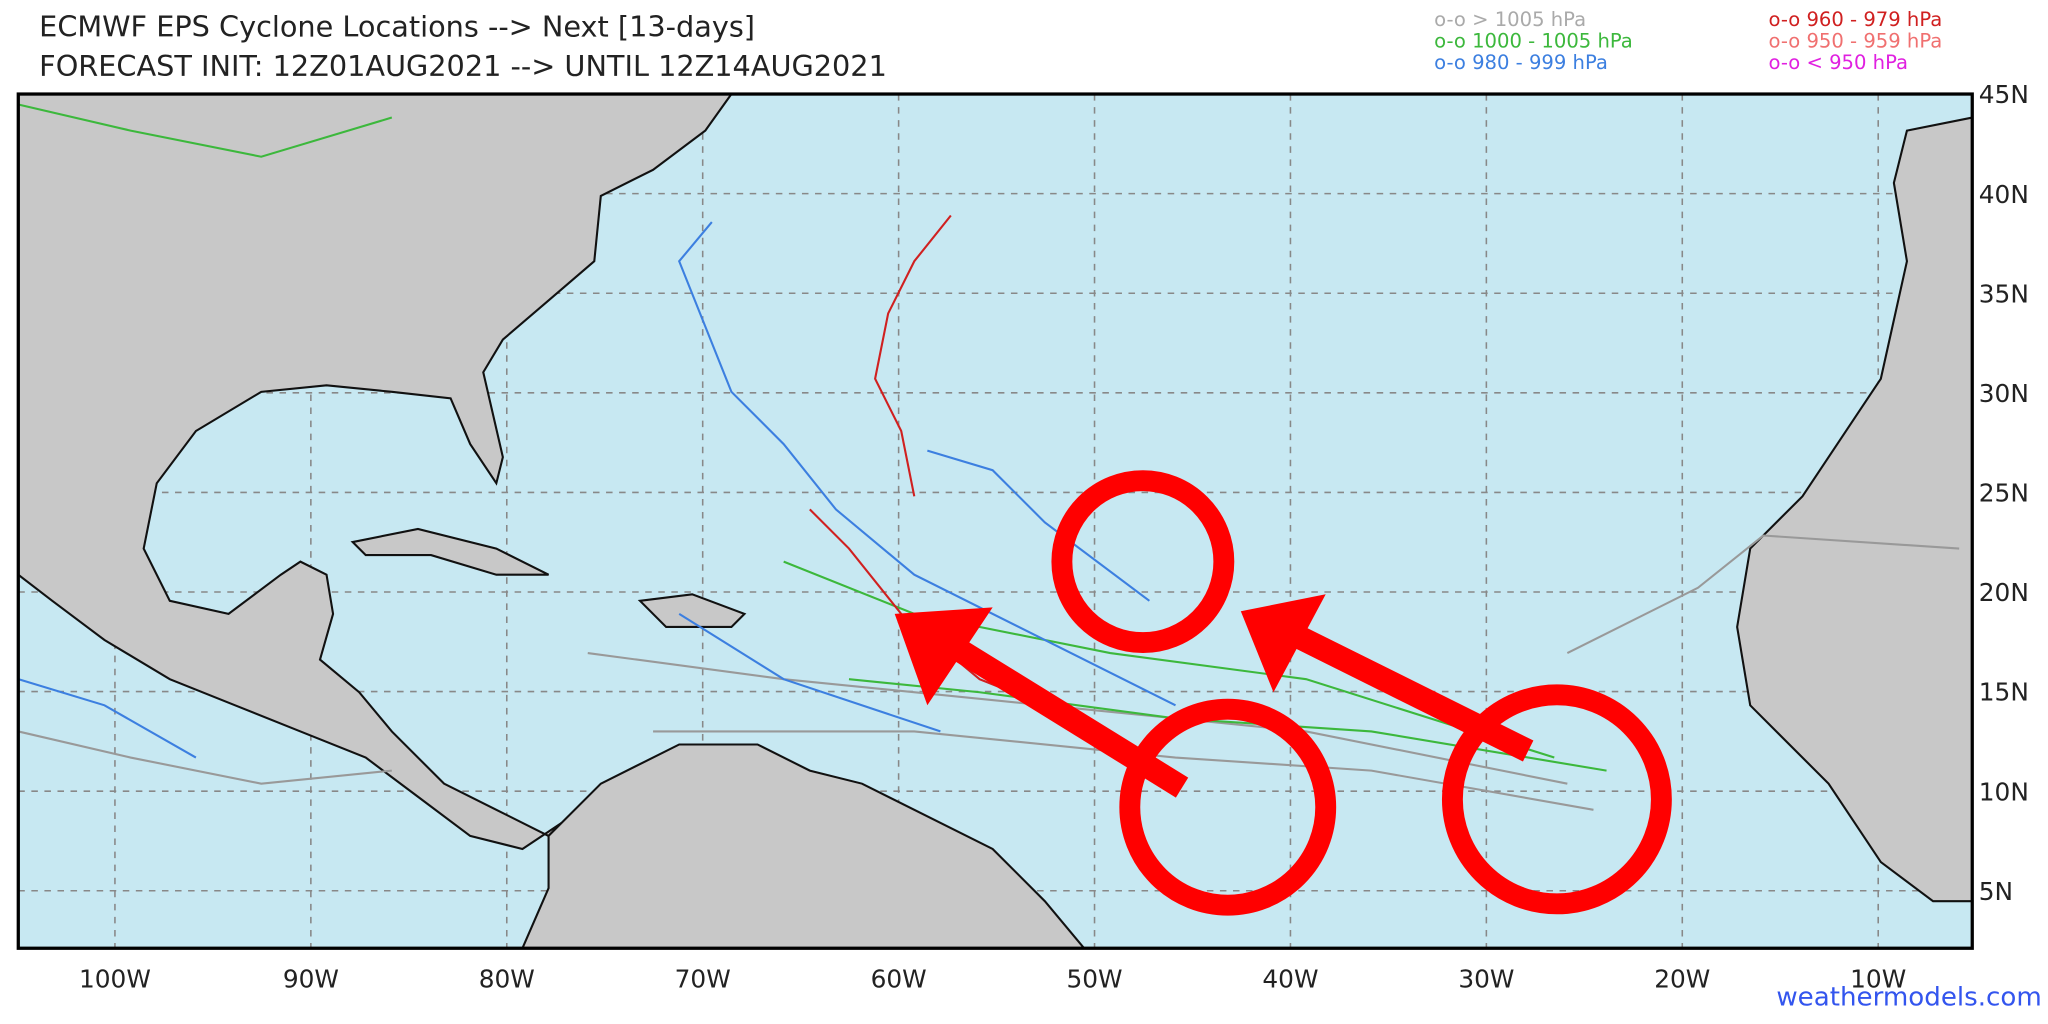 This screenshot has height=1024, width=2048. I want to click on longitude-label: 90W, so click(311, 978).